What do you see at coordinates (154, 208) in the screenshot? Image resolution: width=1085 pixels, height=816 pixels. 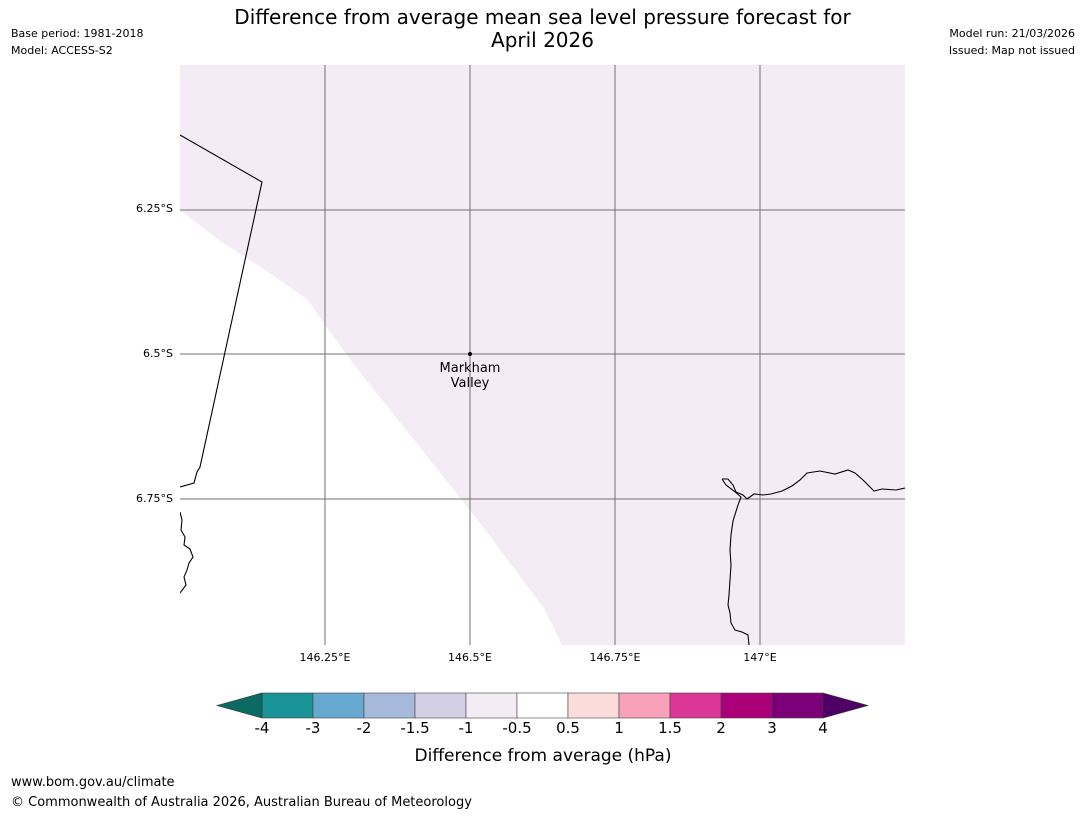 I see `lat-label-6-25: 6.25°S` at bounding box center [154, 208].